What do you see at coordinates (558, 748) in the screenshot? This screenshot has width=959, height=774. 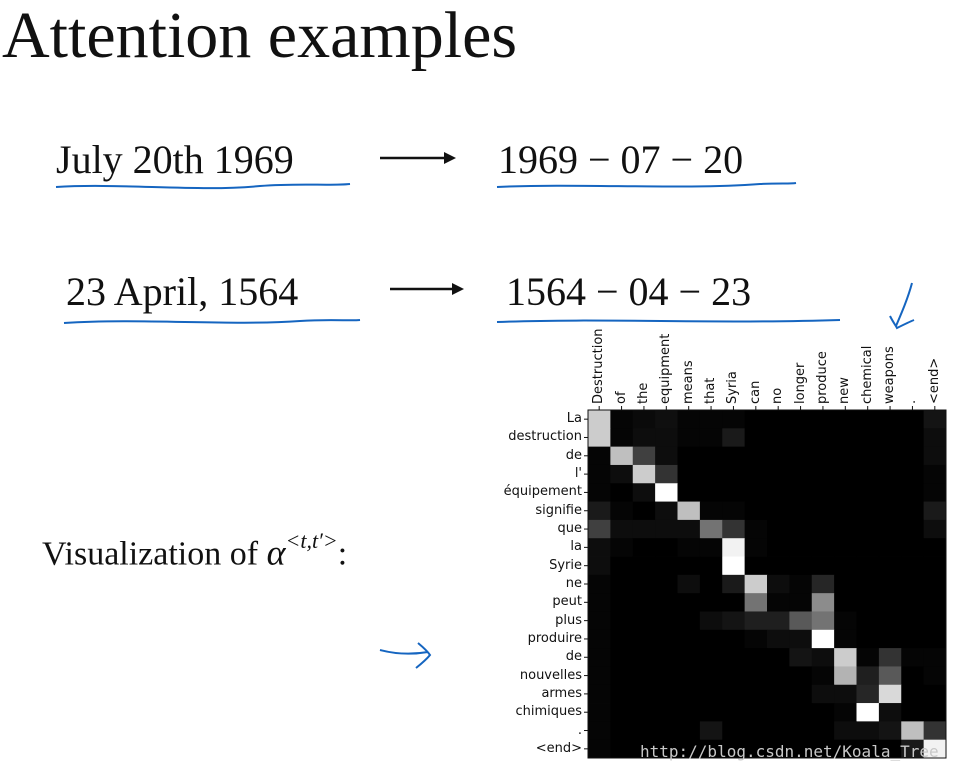 I see `heatmap-y-label: <end>` at bounding box center [558, 748].